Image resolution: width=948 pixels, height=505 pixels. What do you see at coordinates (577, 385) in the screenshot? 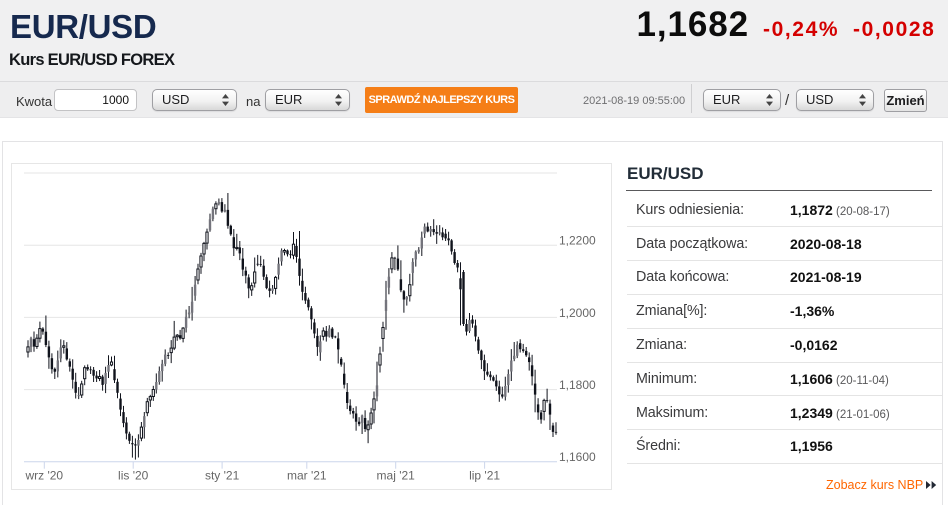
I see `svg-text: 1,1800` at bounding box center [577, 385].